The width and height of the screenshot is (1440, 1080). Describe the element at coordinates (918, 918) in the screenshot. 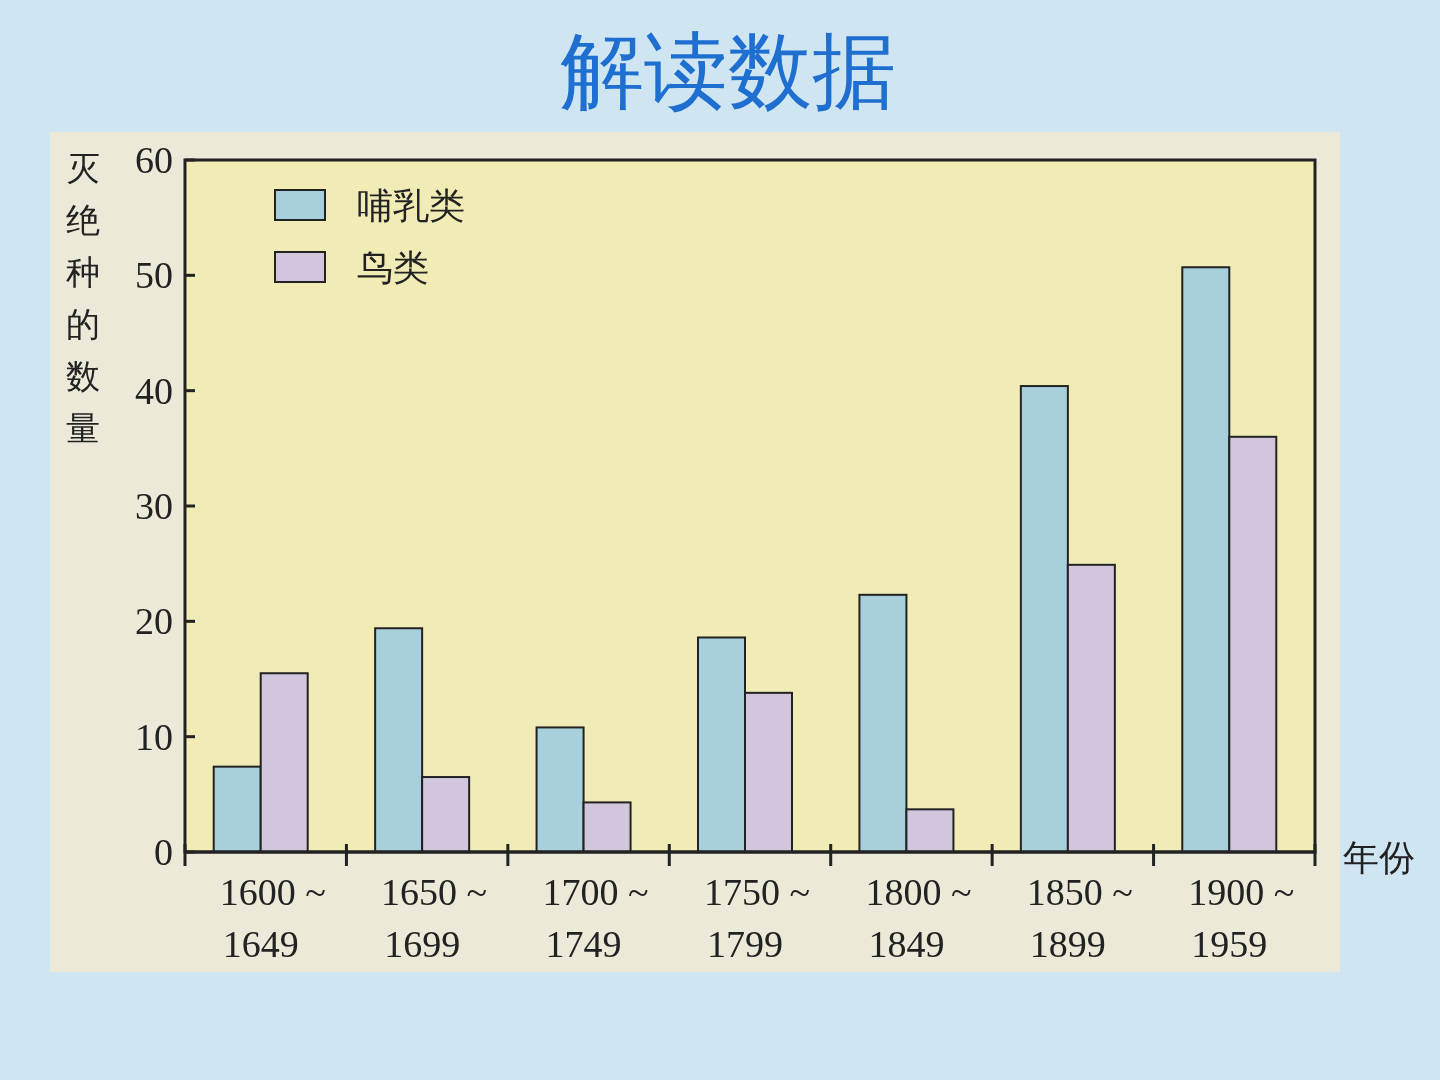

I see `x-tick-label: 1800 ~ 1849` at that location.